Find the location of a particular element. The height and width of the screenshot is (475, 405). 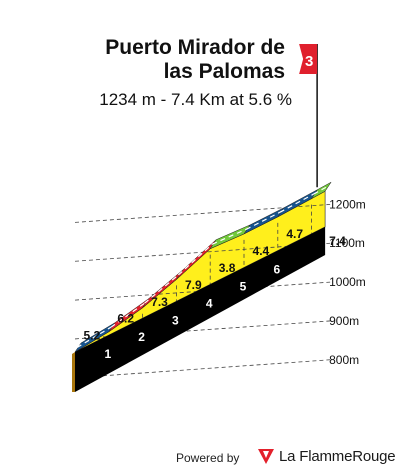

y-tick-1000: 1000m is located at coordinates (347, 282).